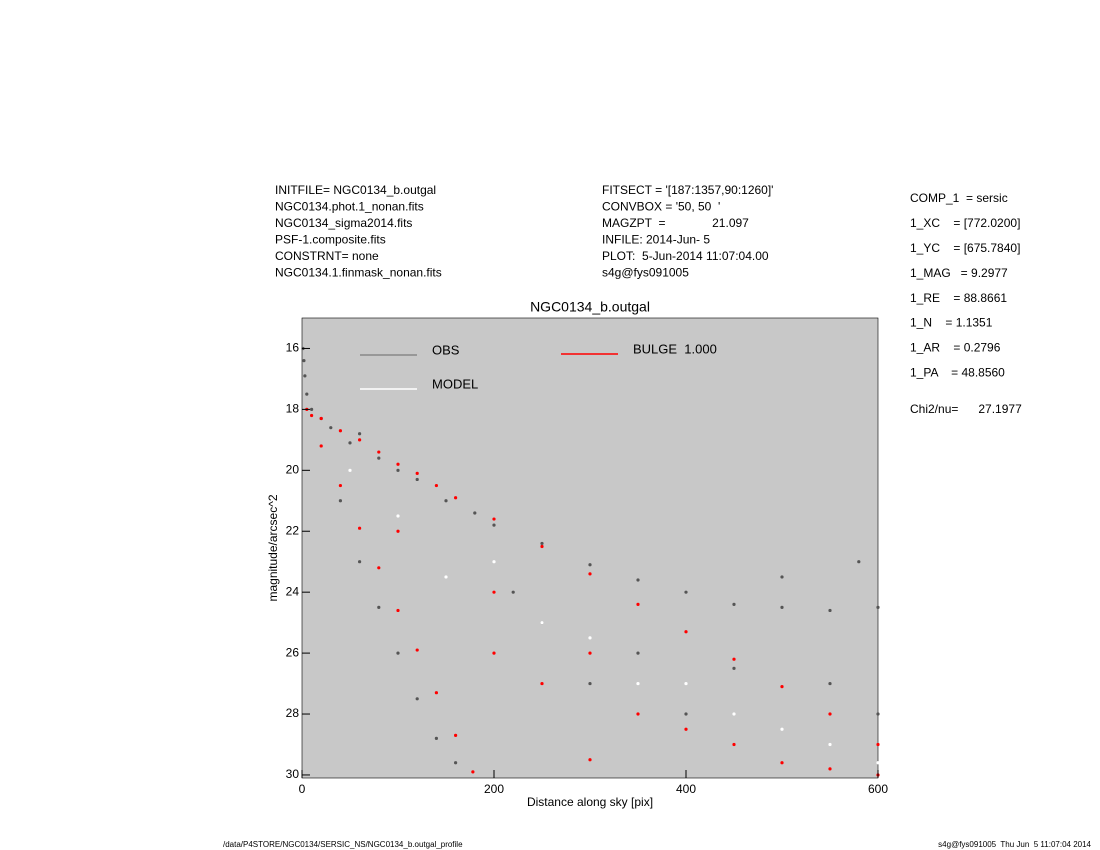 The height and width of the screenshot is (850, 1100). Describe the element at coordinates (656, 240) in the screenshot. I see `header-line: INFILE: 2014-Jun- 5` at that location.